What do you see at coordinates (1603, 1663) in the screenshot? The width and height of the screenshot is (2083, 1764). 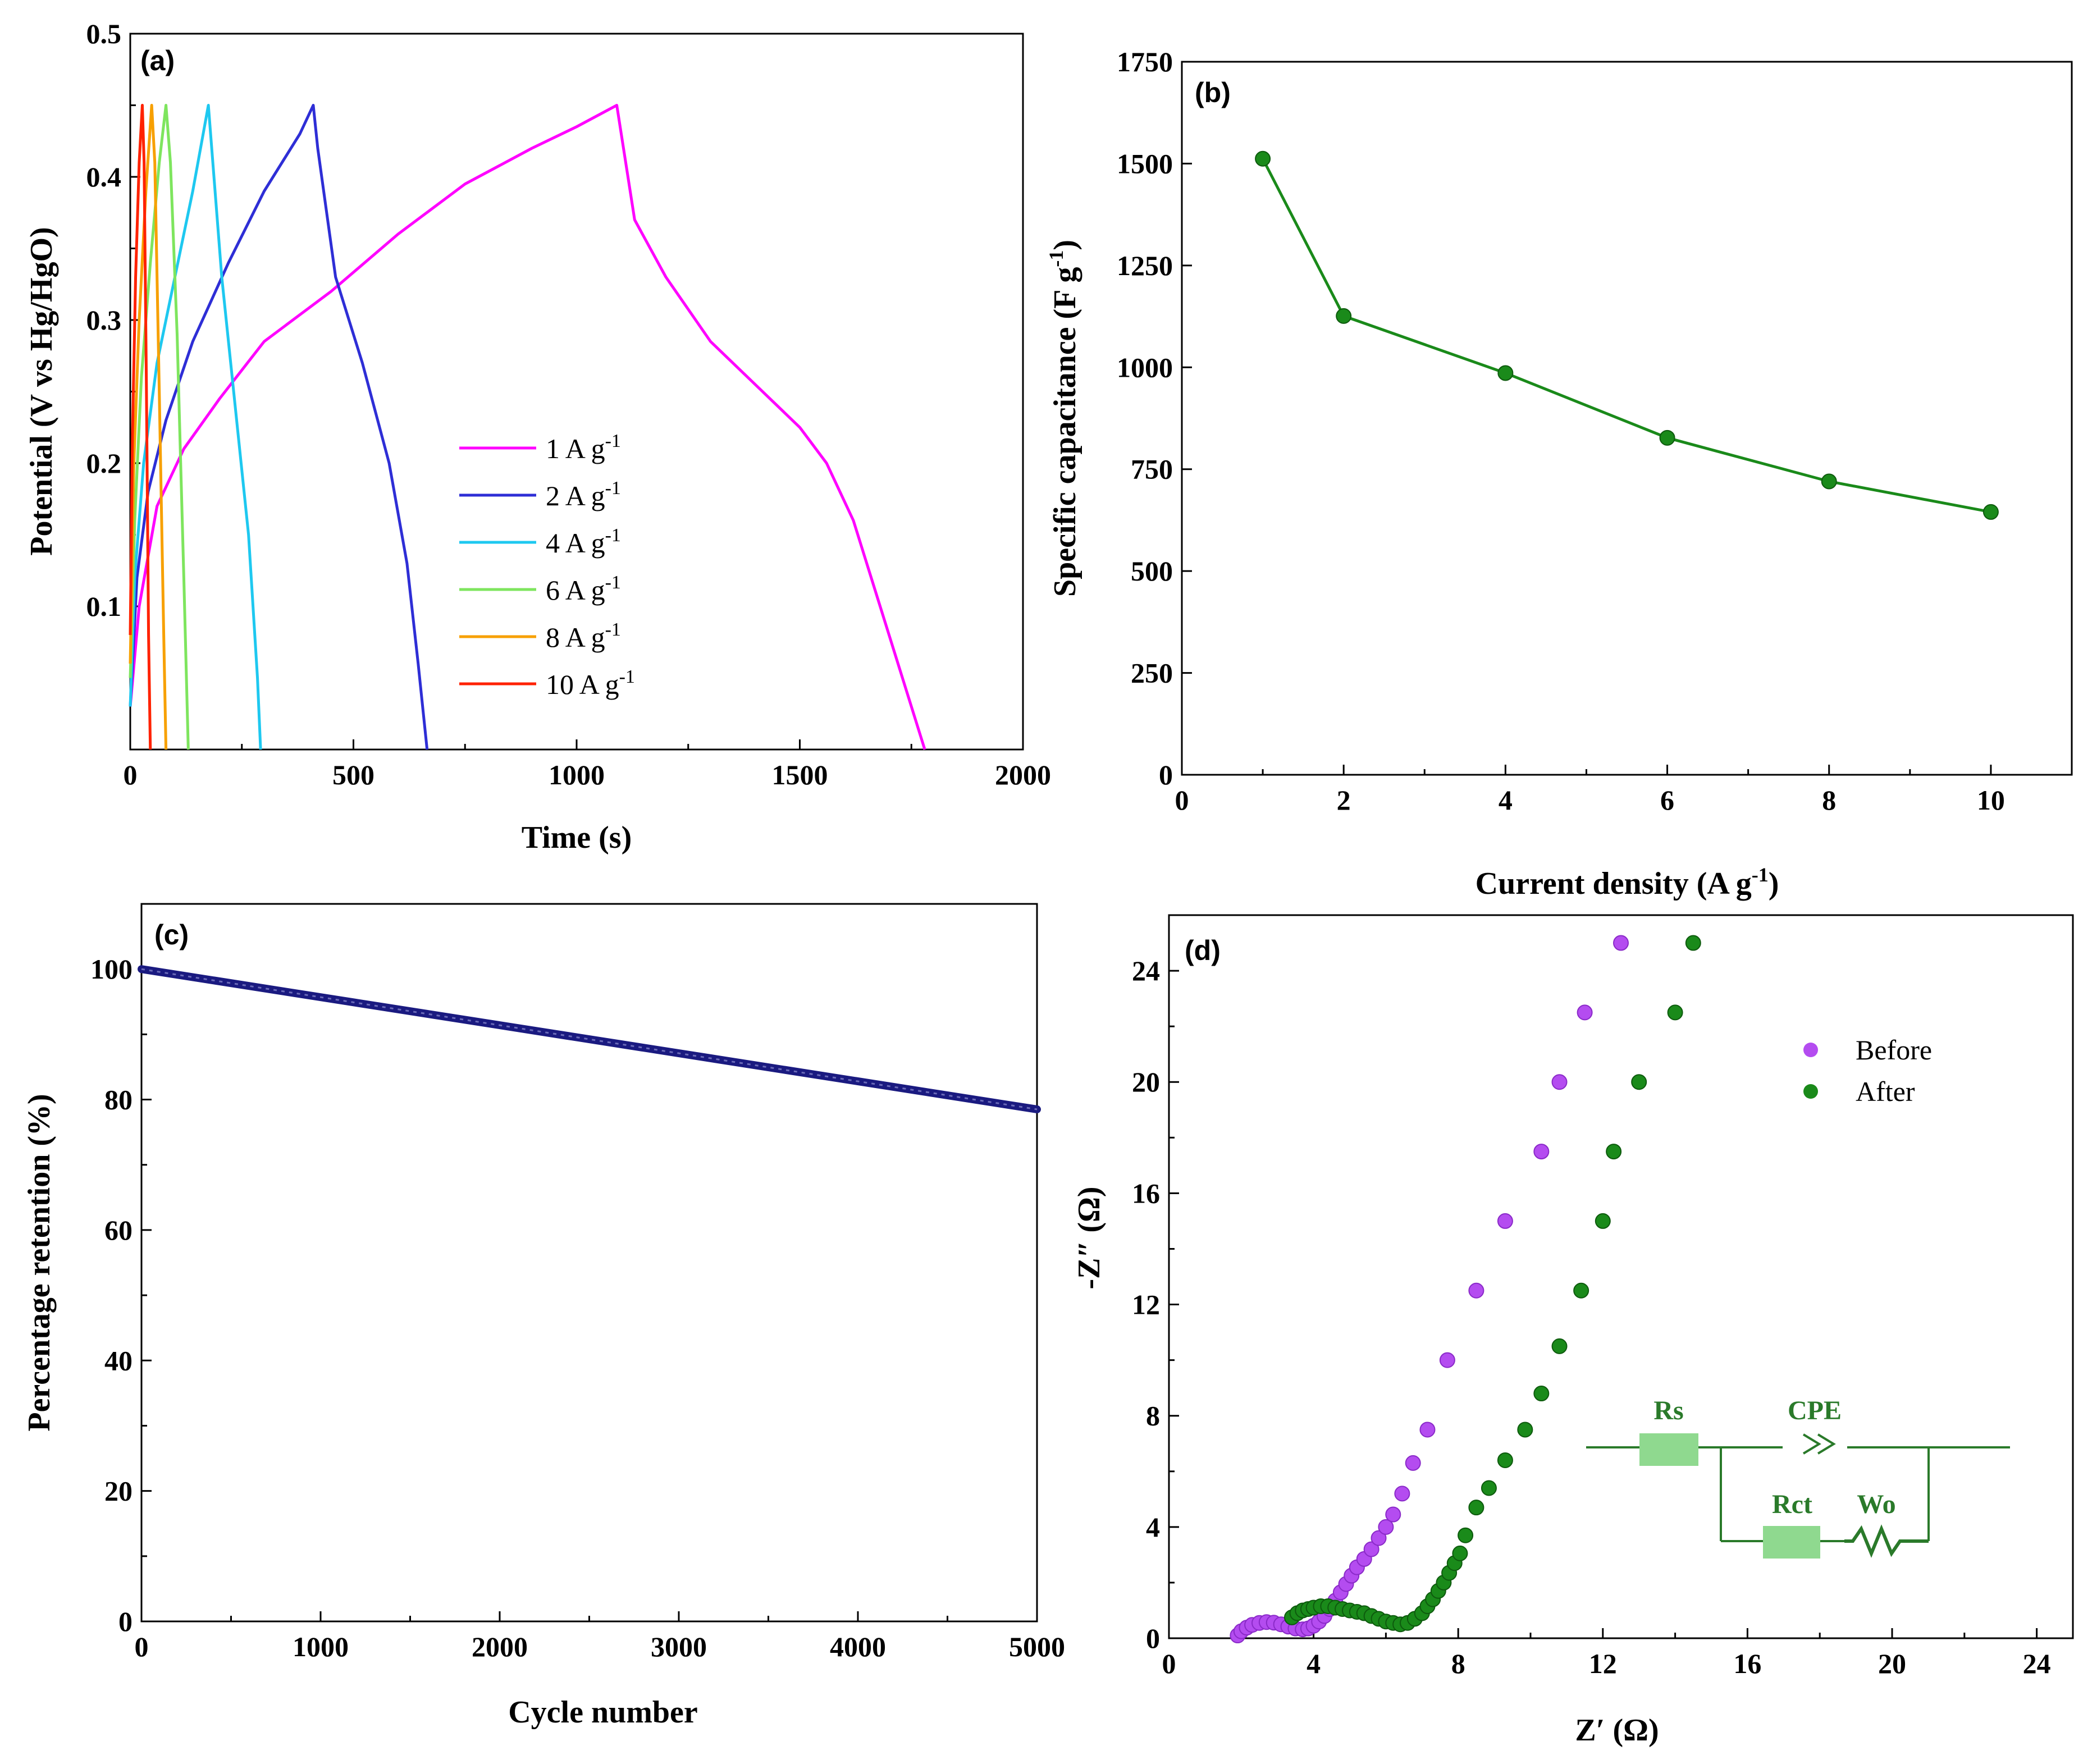 I see `panel-d-xtick-label: 12` at bounding box center [1603, 1663].